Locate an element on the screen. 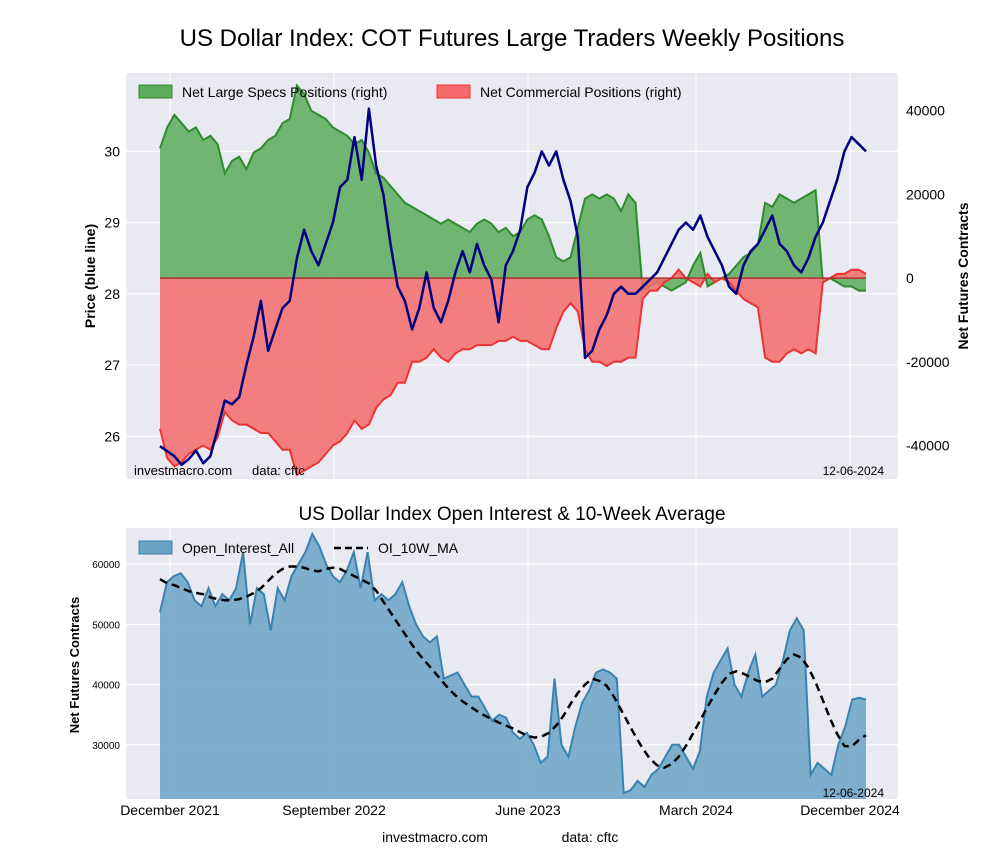  top-watermark-source: data: cftc is located at coordinates (278, 470).